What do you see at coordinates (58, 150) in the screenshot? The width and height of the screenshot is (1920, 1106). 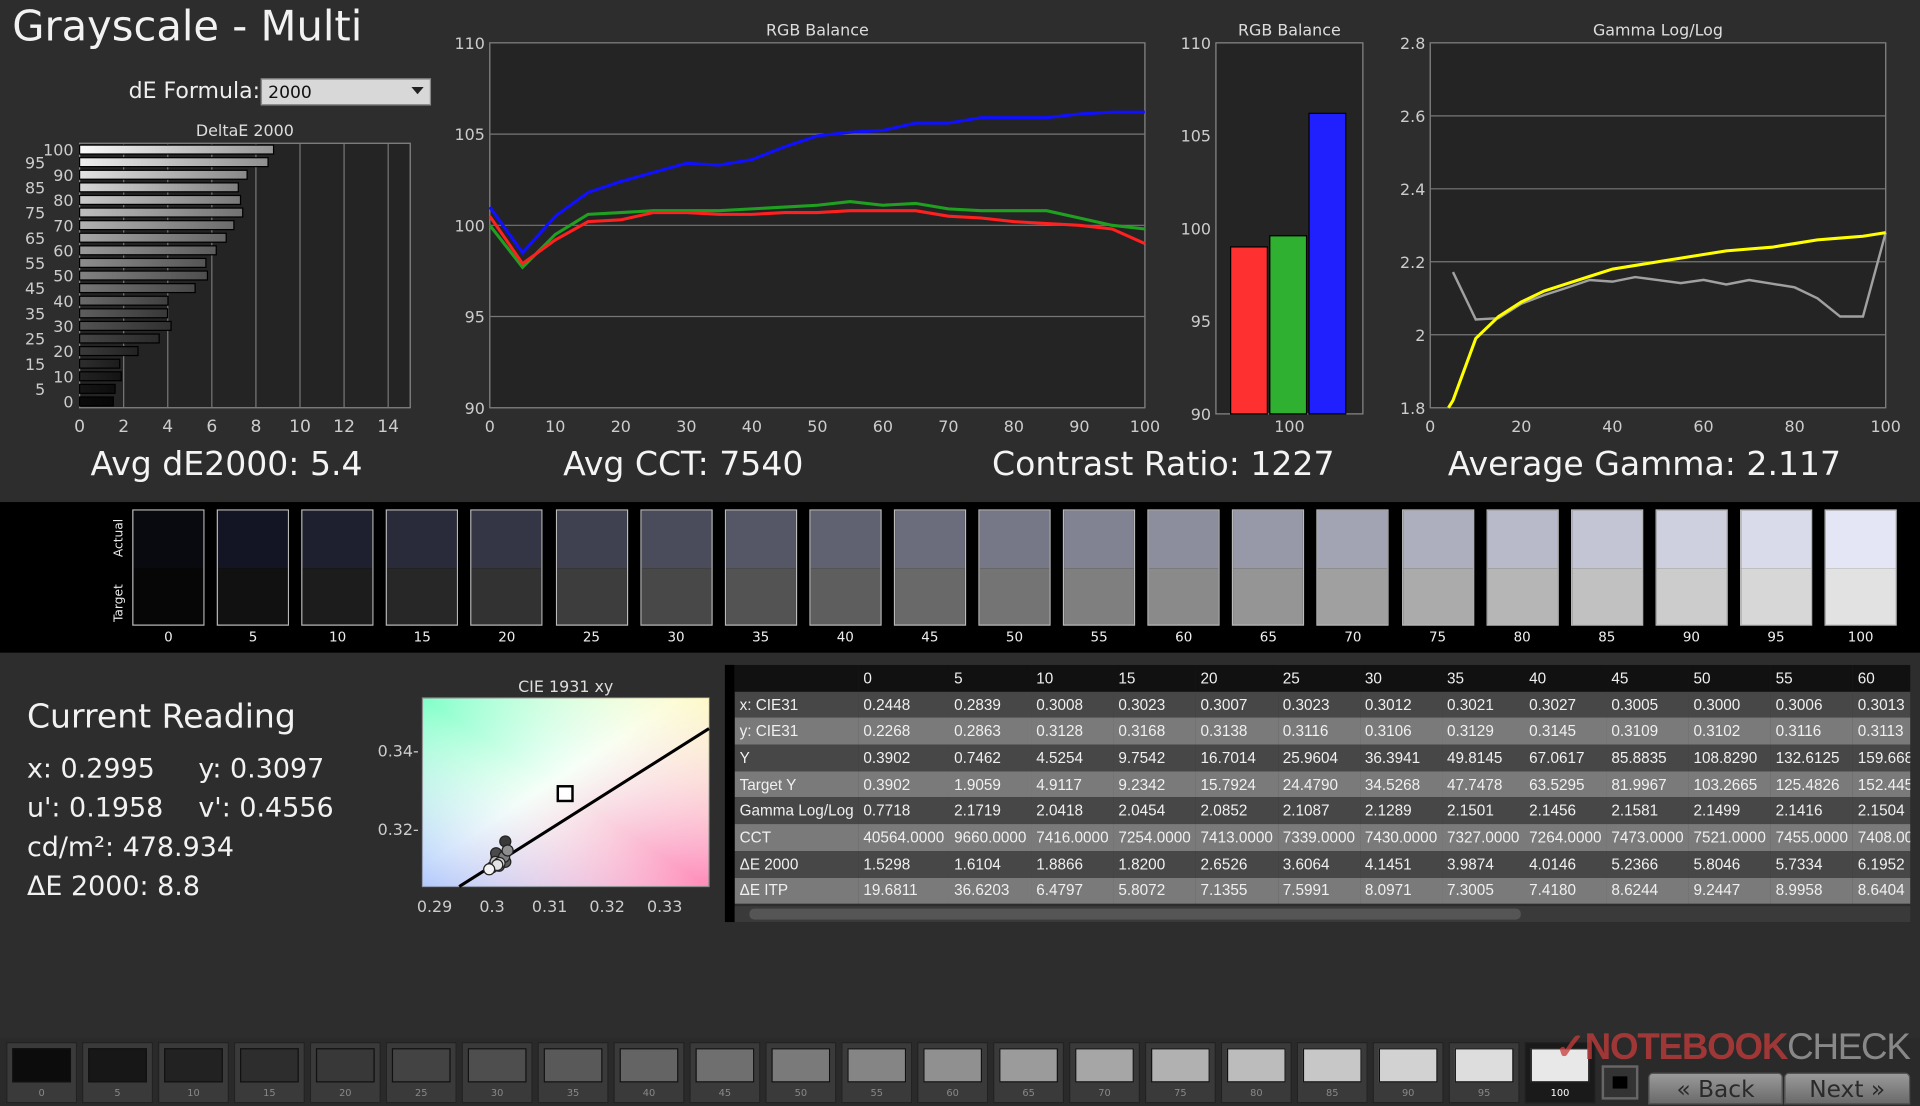 I see `y-tick-label: 100` at bounding box center [58, 150].